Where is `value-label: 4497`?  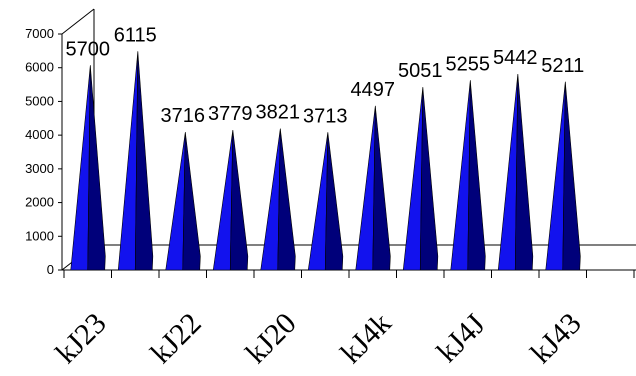 value-label: 4497 is located at coordinates (373, 90).